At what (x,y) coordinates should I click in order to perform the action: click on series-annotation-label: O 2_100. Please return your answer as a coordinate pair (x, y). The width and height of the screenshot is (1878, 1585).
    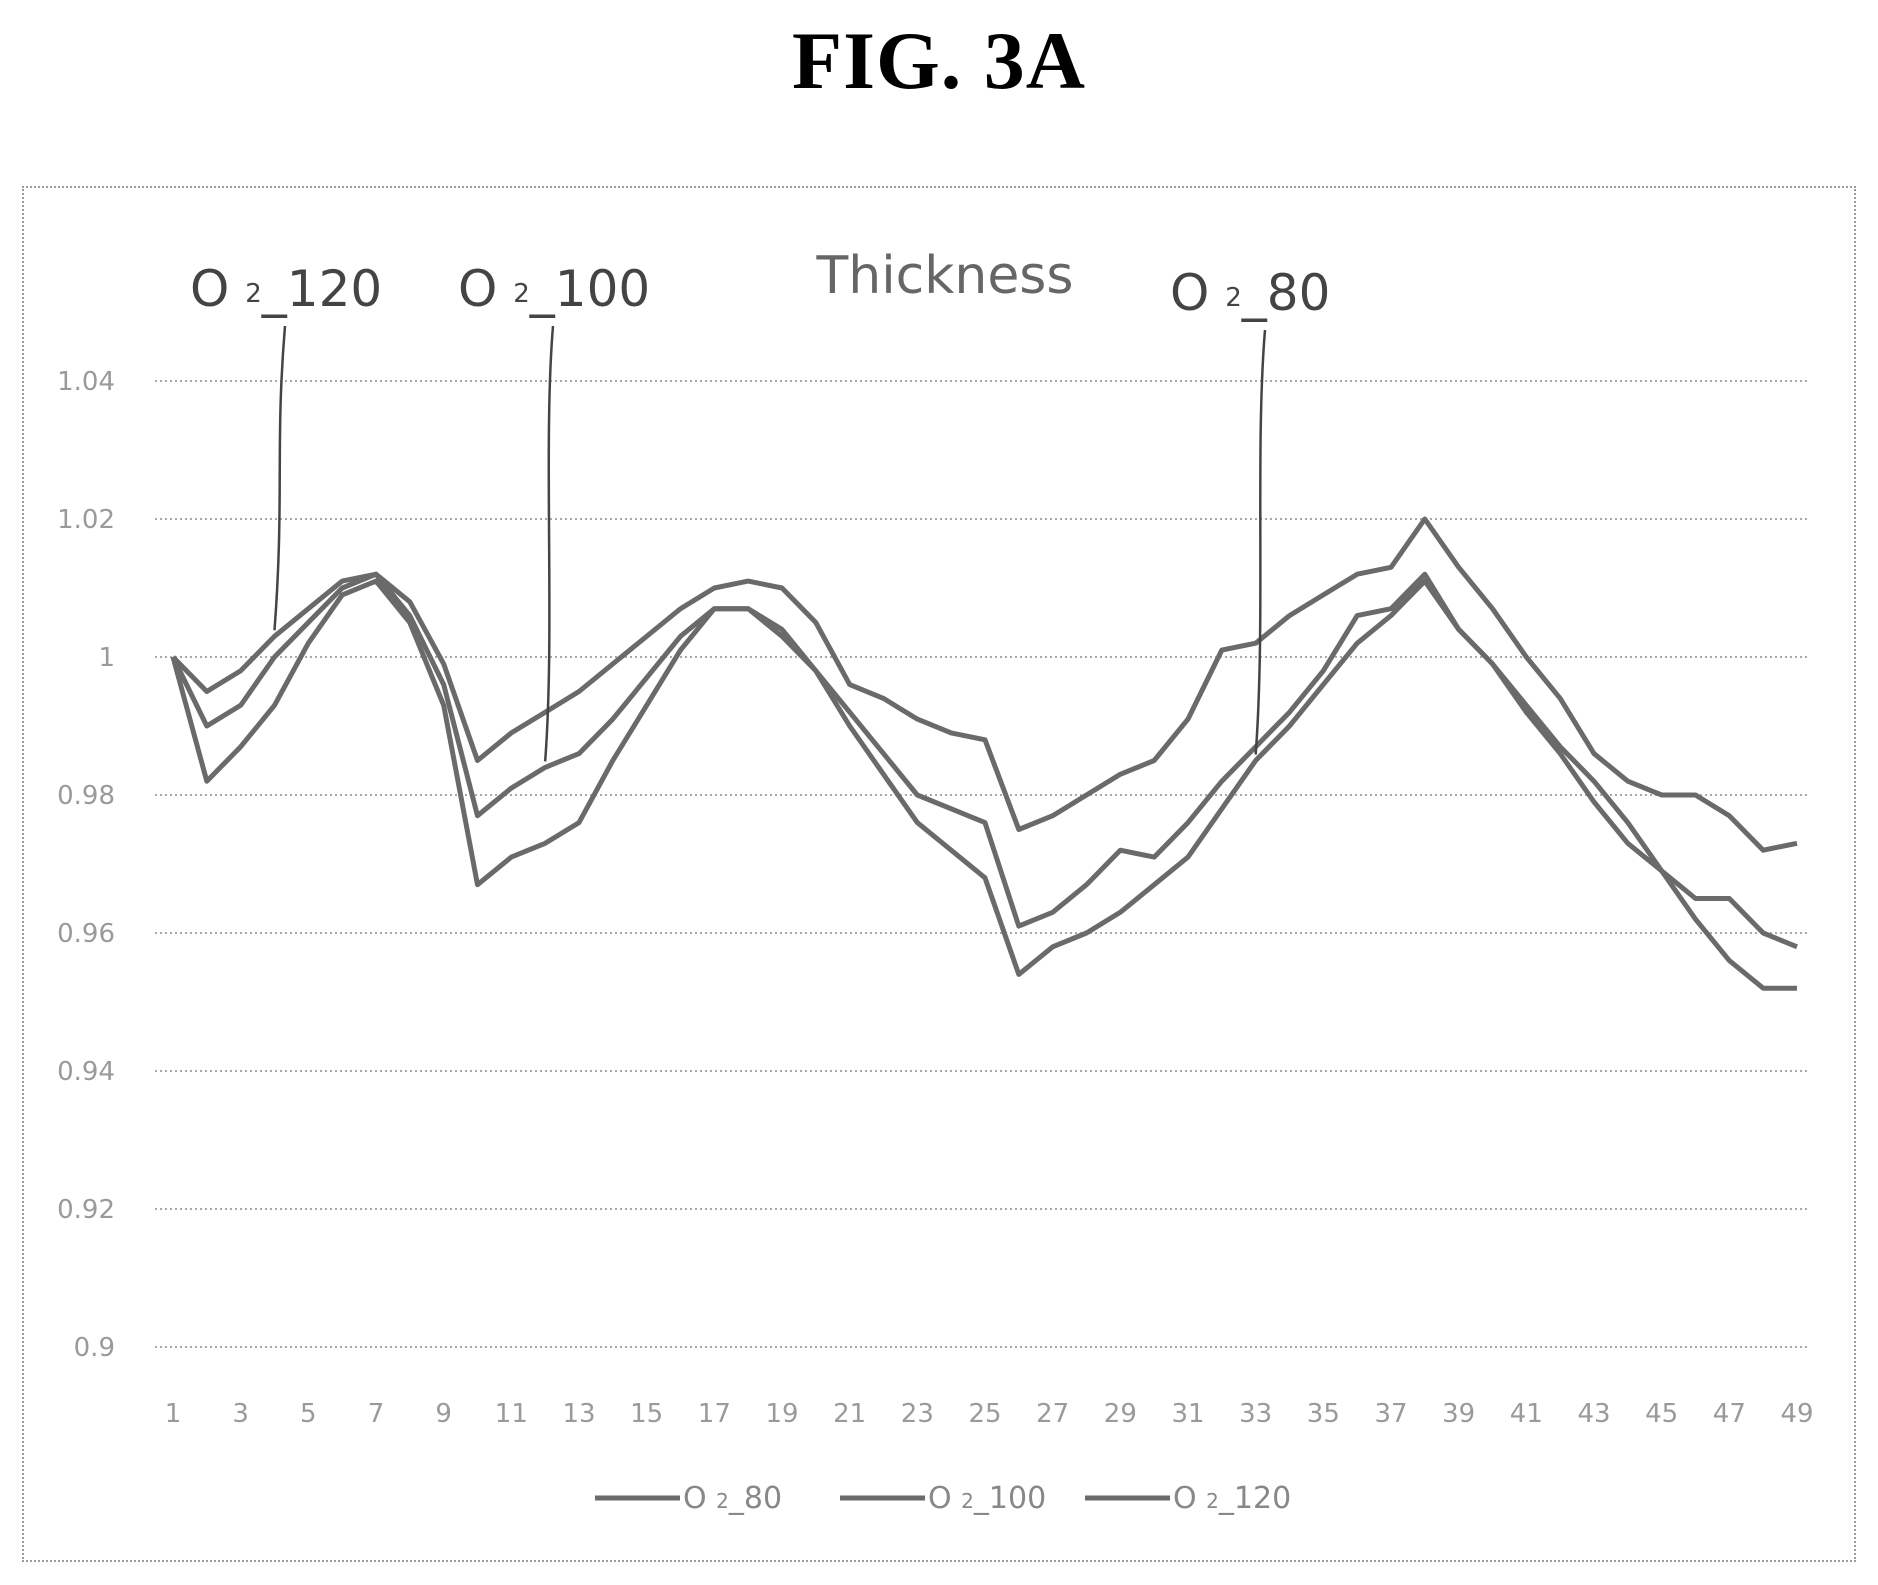
    Looking at the image, I should click on (554, 289).